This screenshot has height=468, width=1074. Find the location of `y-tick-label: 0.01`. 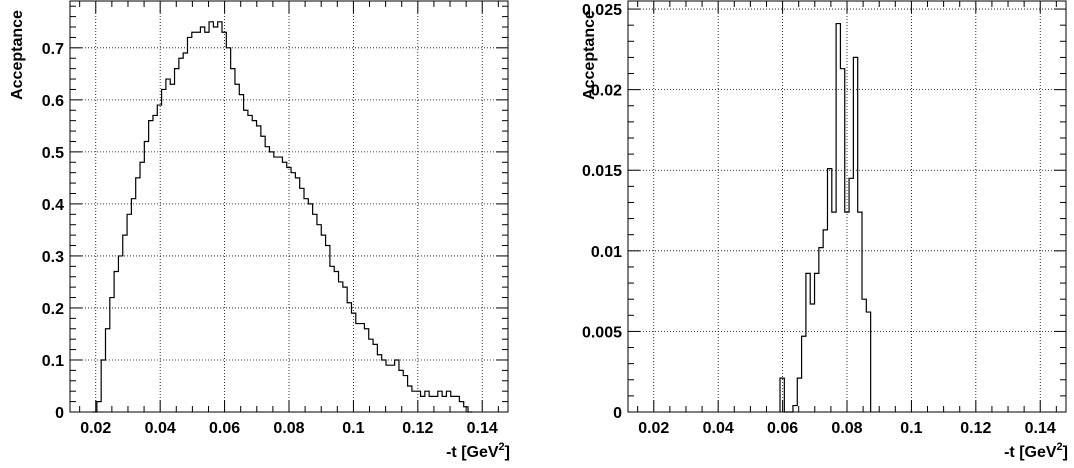

y-tick-label: 0.01 is located at coordinates (606, 252).